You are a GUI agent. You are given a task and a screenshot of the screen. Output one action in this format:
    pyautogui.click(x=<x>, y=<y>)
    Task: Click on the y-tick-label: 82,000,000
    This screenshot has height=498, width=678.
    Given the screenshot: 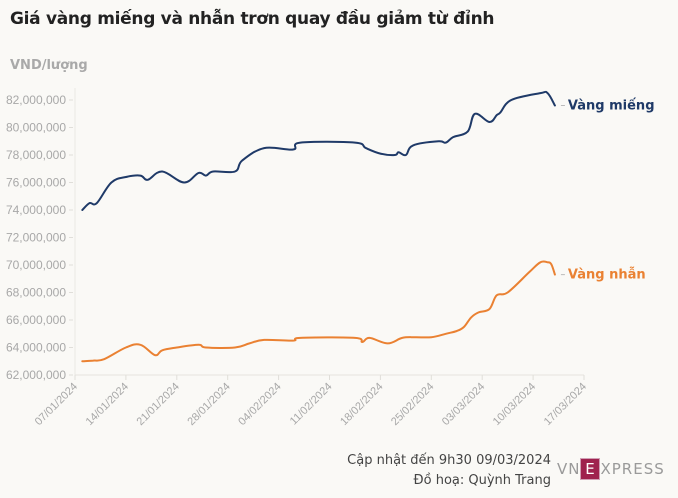 What is the action you would take?
    pyautogui.click(x=36, y=100)
    